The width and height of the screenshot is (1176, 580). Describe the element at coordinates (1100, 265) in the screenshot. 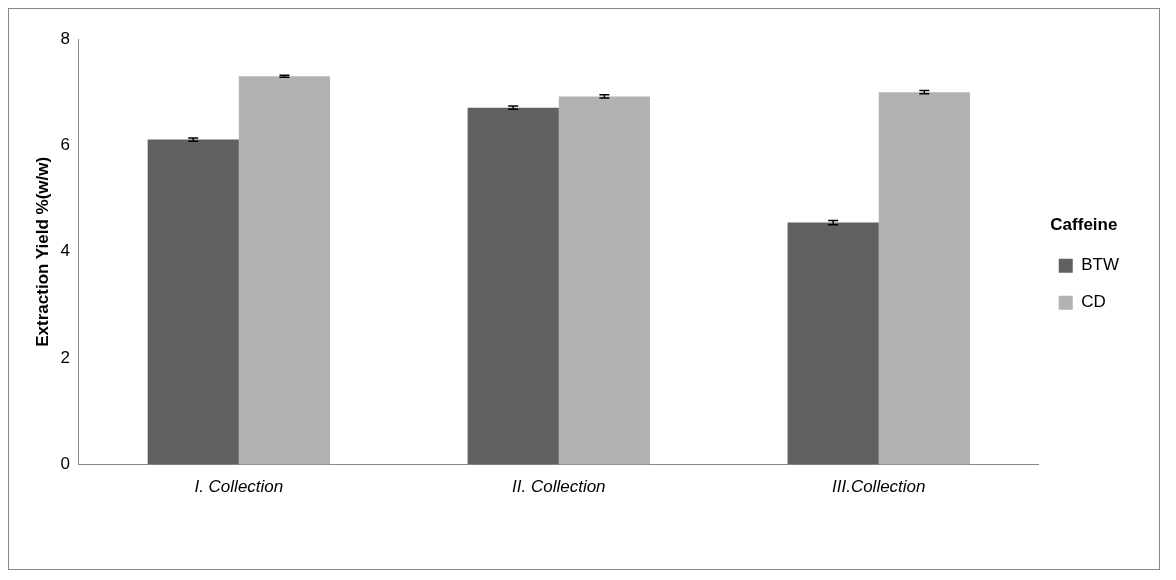

I see `legend-label: BTW` at that location.